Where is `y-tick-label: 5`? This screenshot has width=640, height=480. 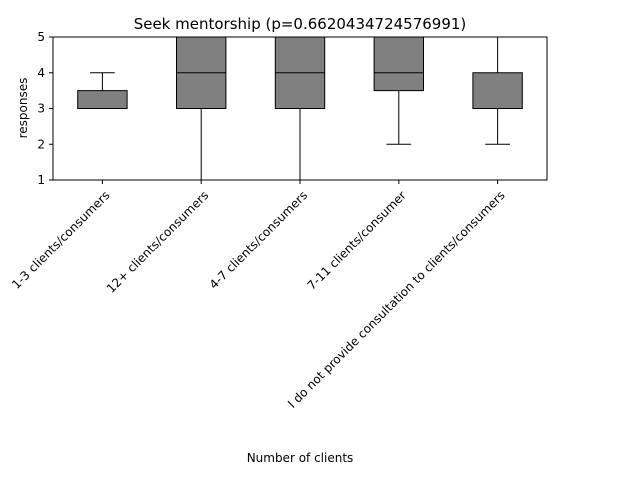
y-tick-label: 5 is located at coordinates (41, 37).